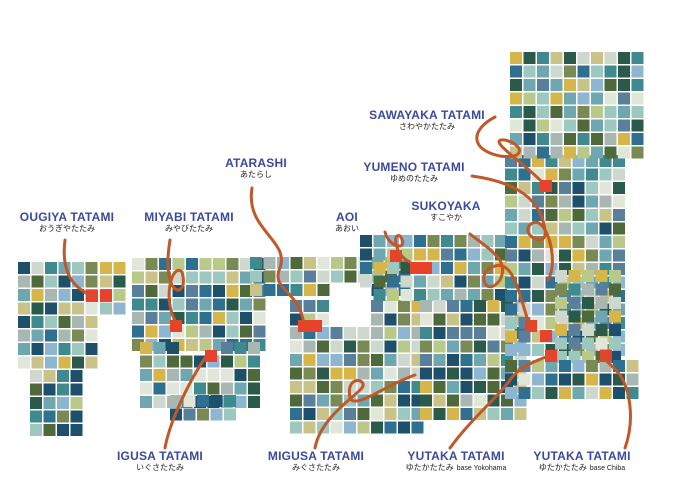  Describe the element at coordinates (189, 222) in the screenshot. I see `label-miyabi: MIYABI TATAMI みやびたたみ` at that location.